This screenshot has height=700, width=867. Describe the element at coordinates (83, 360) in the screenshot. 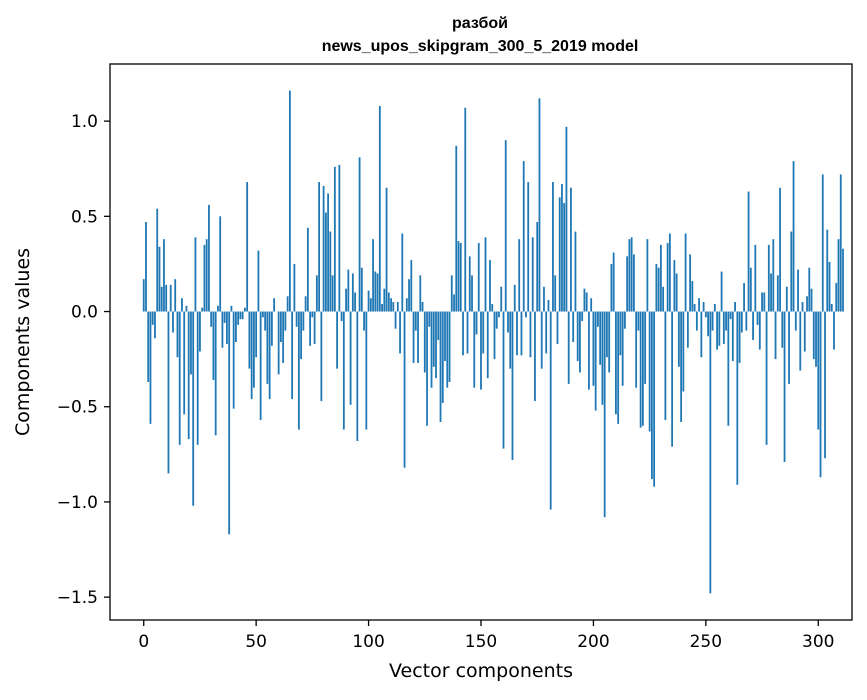

I see `y-axis: −1.5−1.0−0.50.00.51.0` at that location.